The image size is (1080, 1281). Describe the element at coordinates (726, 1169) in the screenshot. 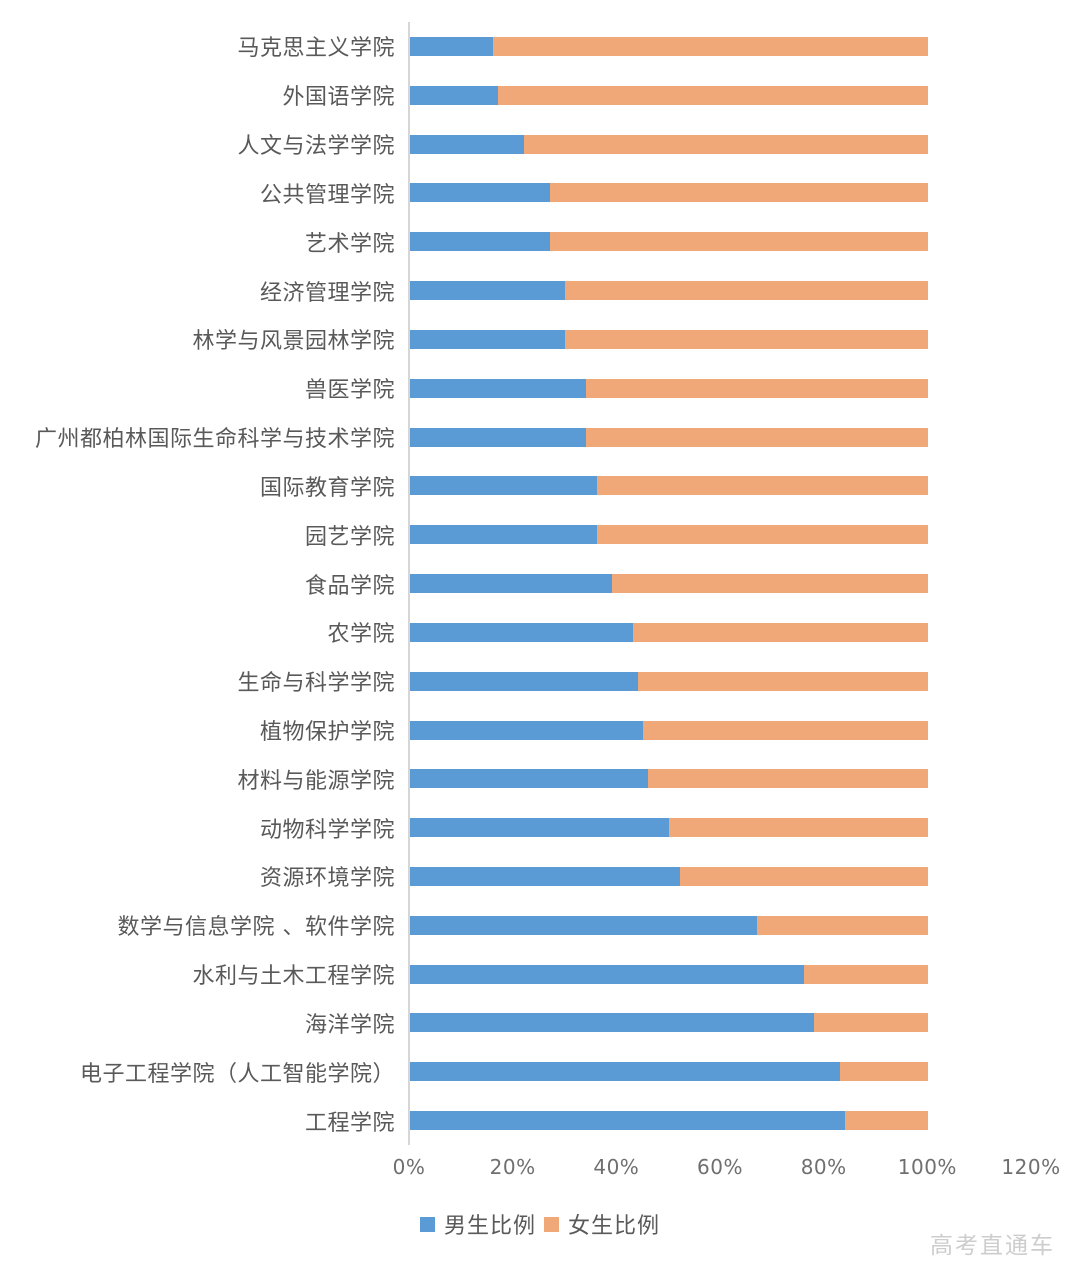

I see `x-axis: 0% 20% 40% 60% 80% 100% 120%` at that location.